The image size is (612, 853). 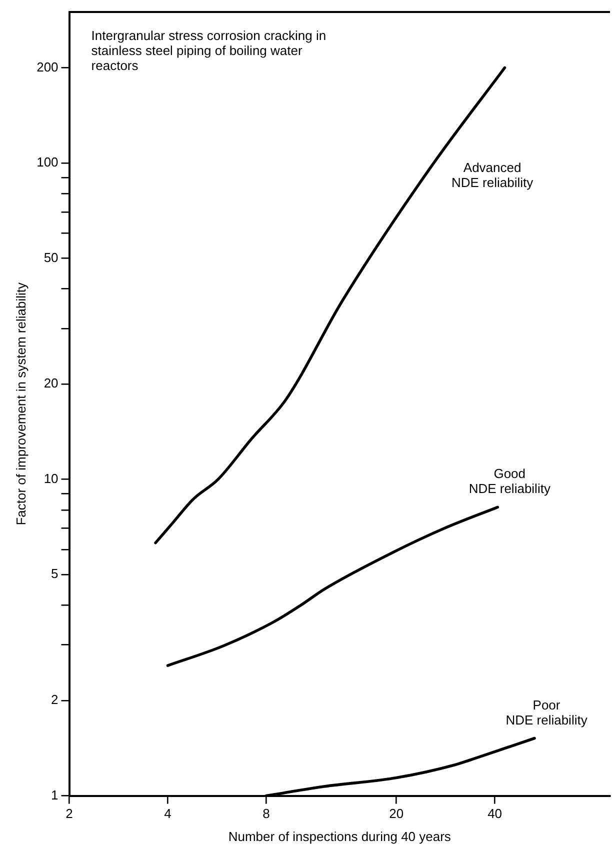 I want to click on x-tick-label: 2, so click(x=69, y=814).